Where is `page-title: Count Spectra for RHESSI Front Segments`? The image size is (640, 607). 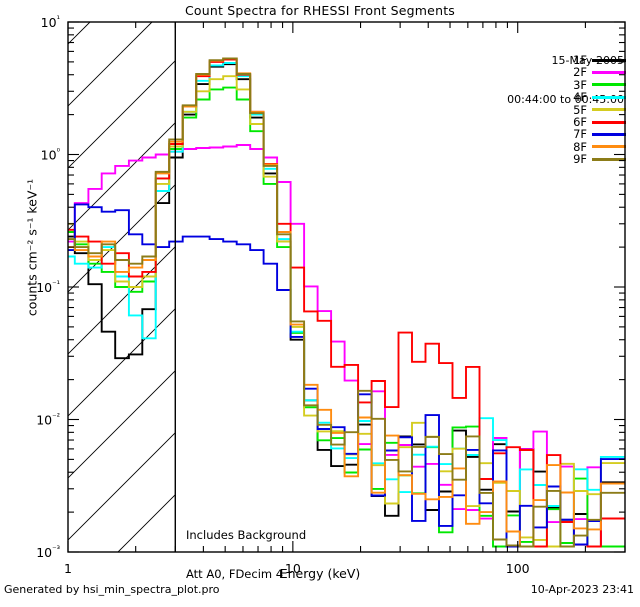
page-title: Count Spectra for RHESSI Front Segments is located at coordinates (320, 10).